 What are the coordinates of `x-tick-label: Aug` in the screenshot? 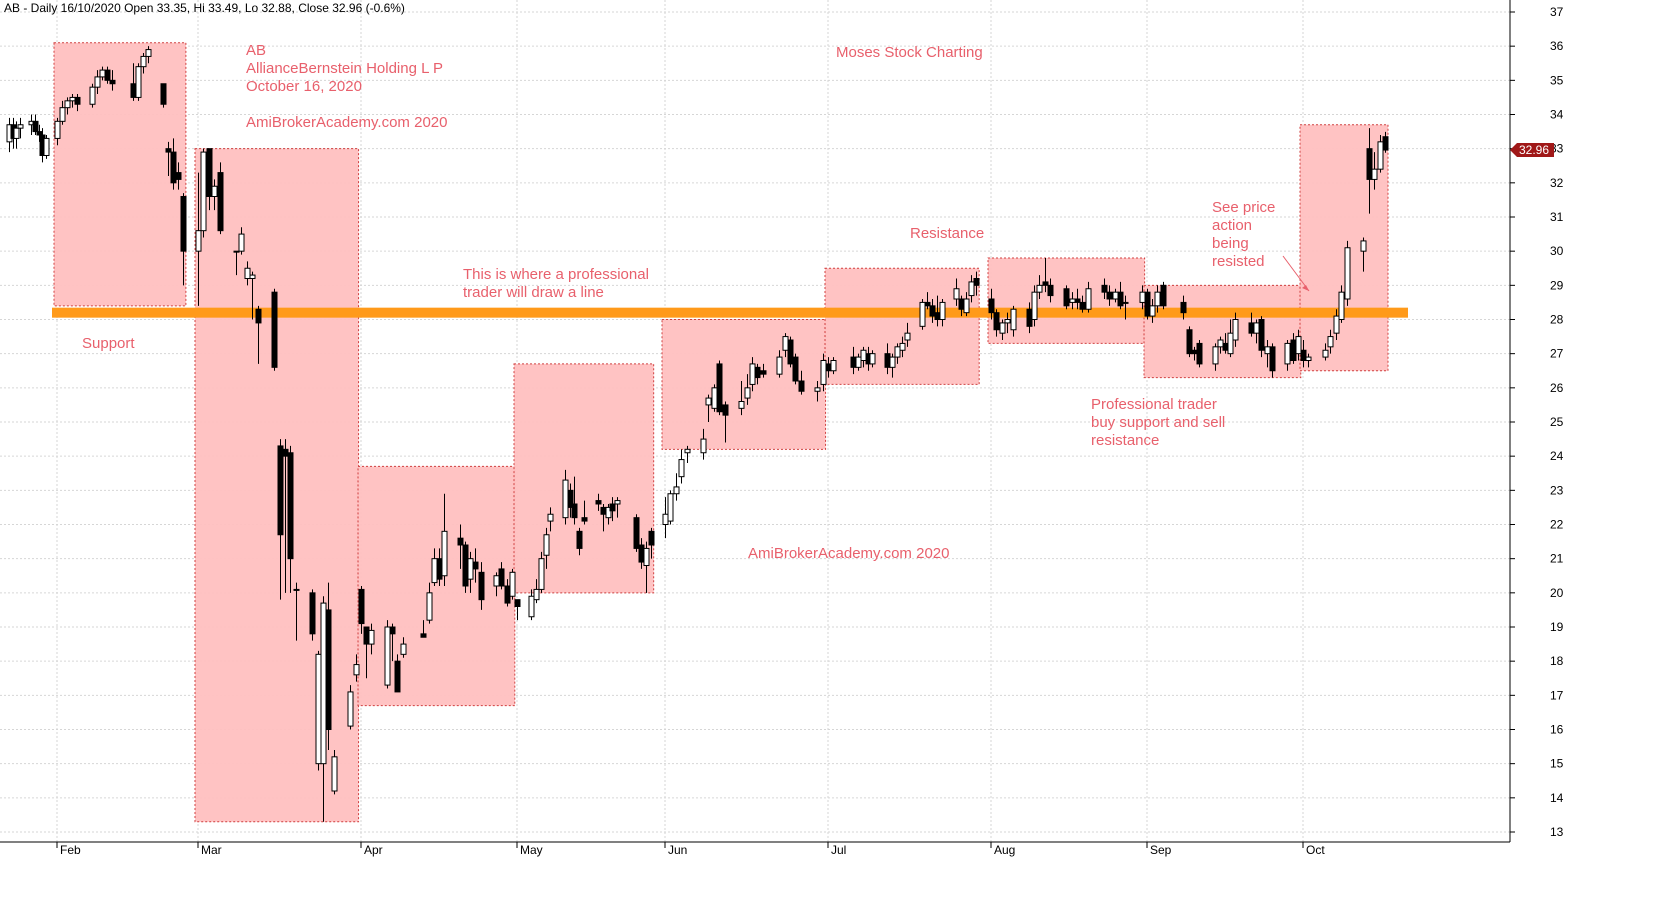 It's located at (1004, 850).